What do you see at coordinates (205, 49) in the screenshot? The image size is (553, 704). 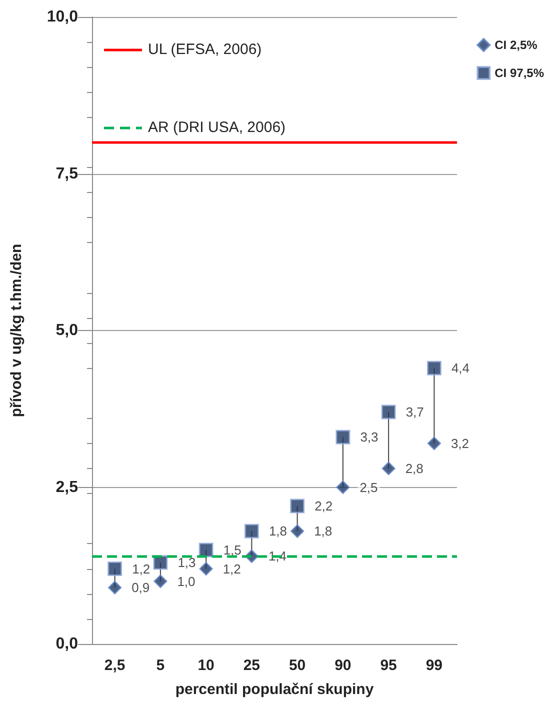 I see `legend-label: UL (EFSA, 2006)` at bounding box center [205, 49].